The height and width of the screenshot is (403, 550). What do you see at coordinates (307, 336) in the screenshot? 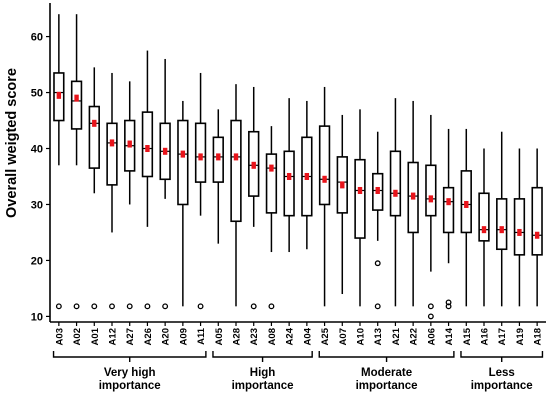
I see `x-tick-label: A04` at bounding box center [307, 336].